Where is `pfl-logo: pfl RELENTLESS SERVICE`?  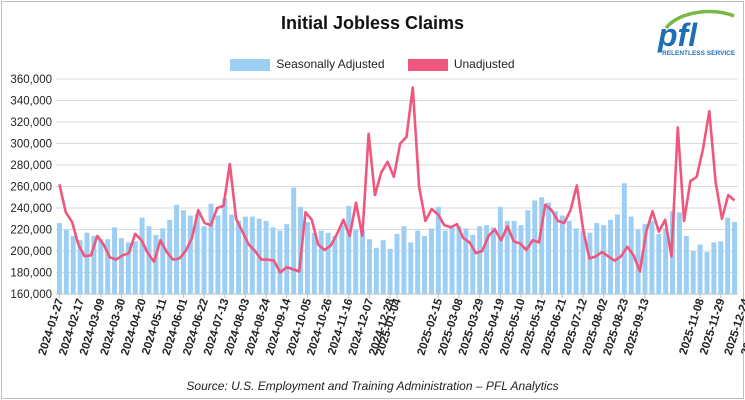 pfl-logo: pfl RELENTLESS SERVICE is located at coordinates (688, 33).